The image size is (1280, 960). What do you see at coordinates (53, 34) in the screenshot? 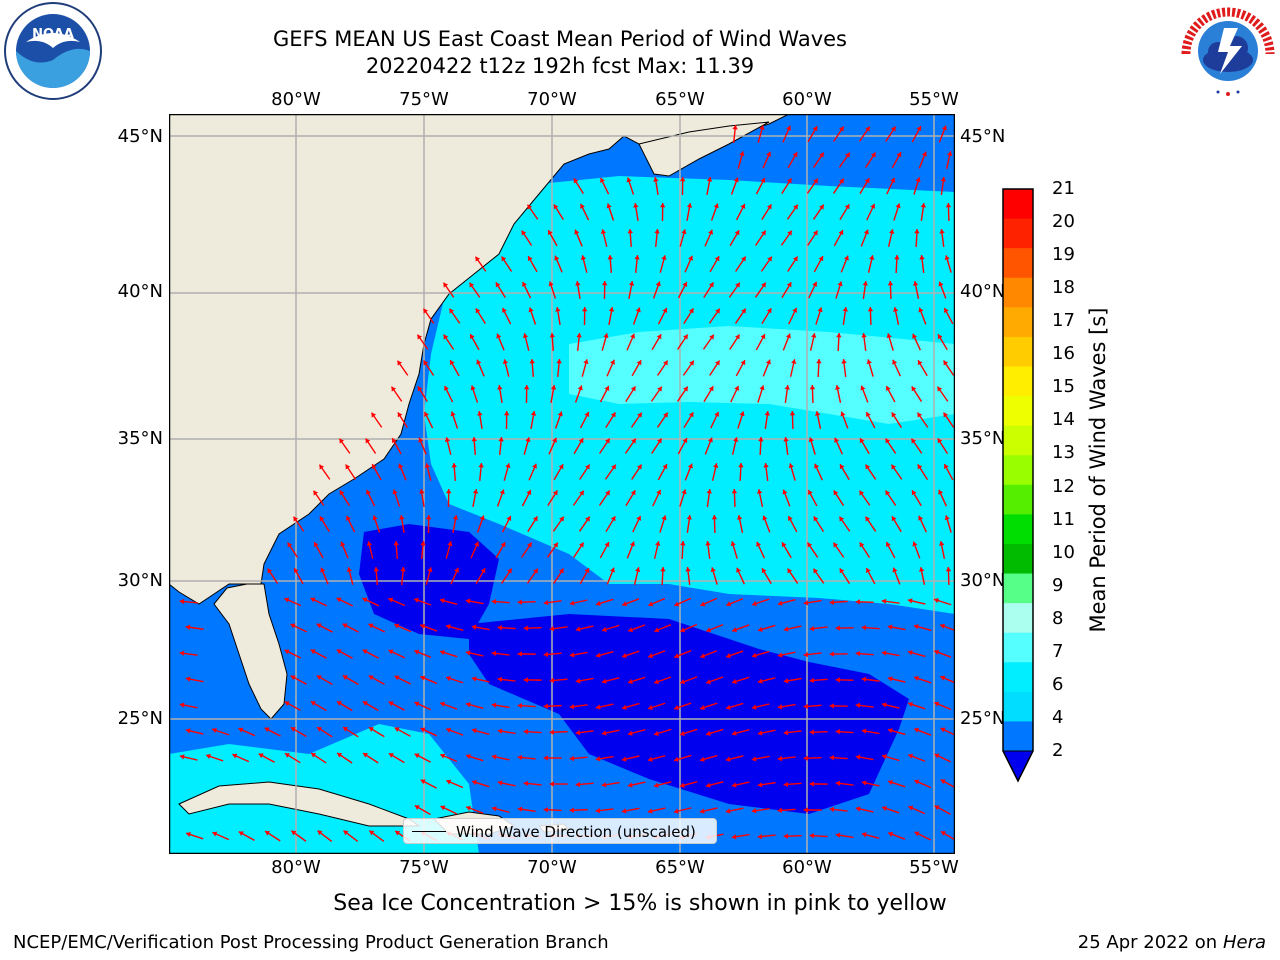
I see `noaa-logo-text: NOAA` at bounding box center [53, 34].